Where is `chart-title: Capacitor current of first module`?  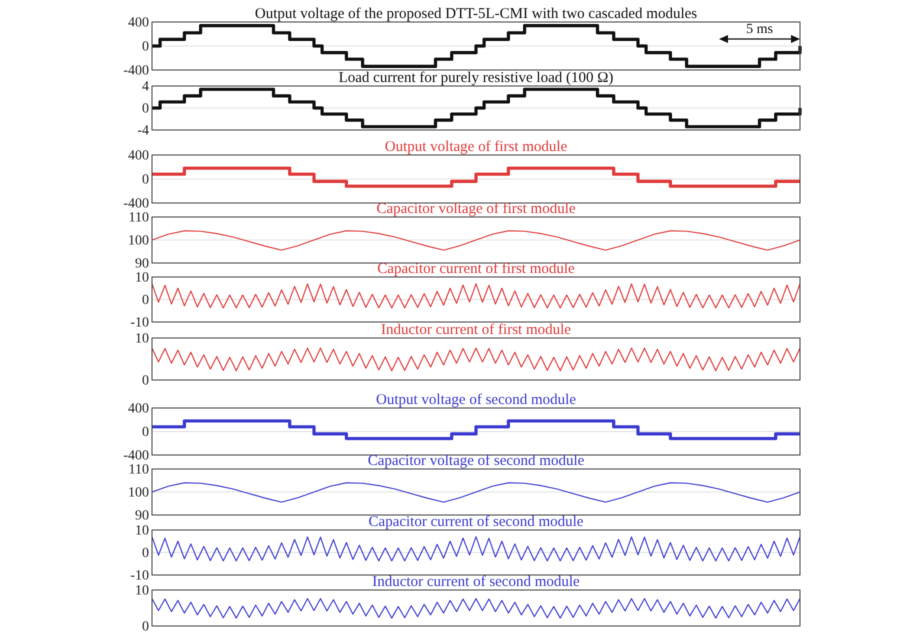
chart-title: Capacitor current of first module is located at coordinates (476, 269).